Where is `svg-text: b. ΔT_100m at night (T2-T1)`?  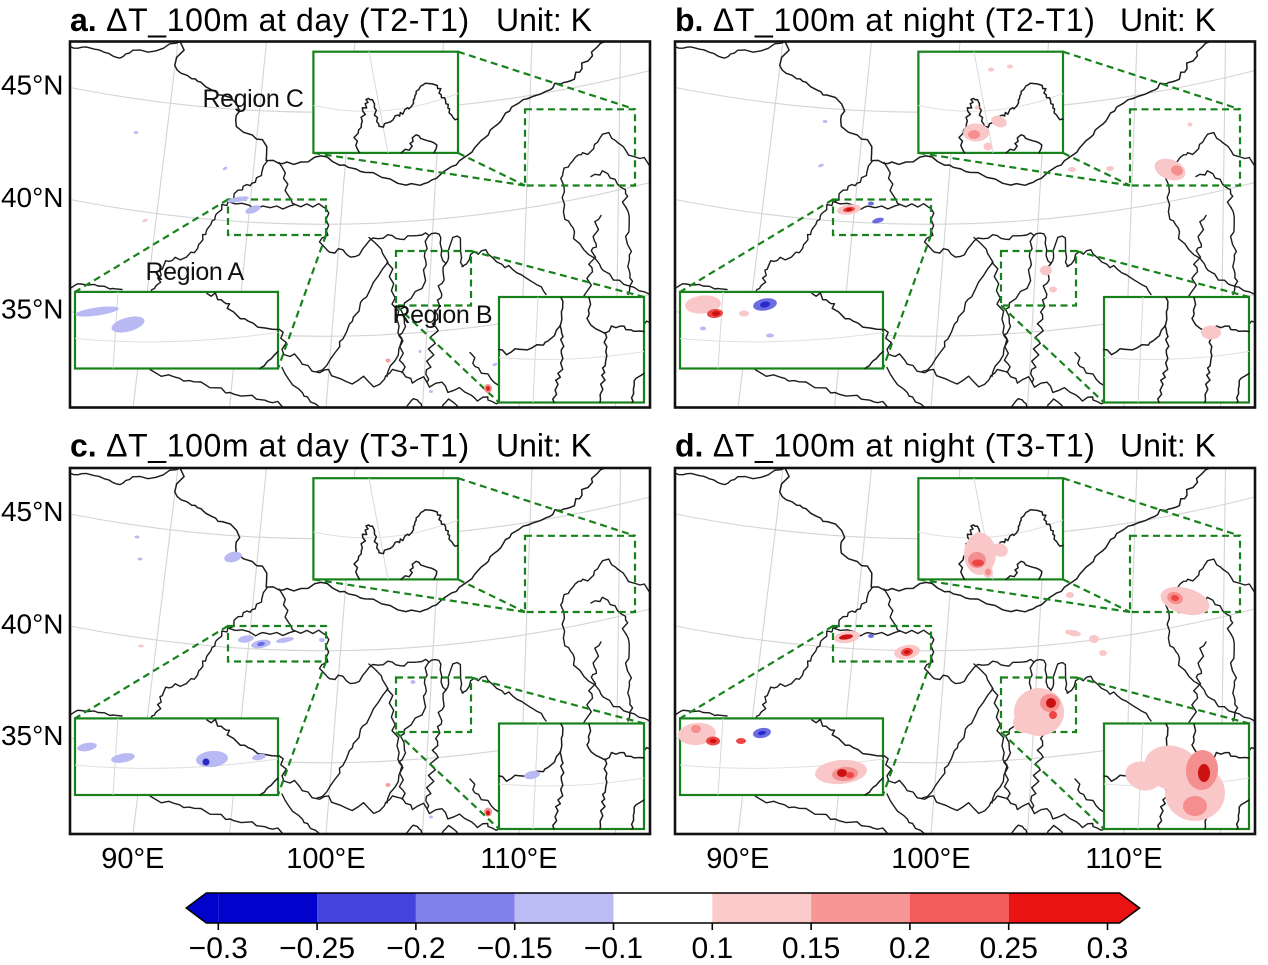
svg-text: b. ΔT_100m at night (T2-T1) is located at coordinates (885, 20).